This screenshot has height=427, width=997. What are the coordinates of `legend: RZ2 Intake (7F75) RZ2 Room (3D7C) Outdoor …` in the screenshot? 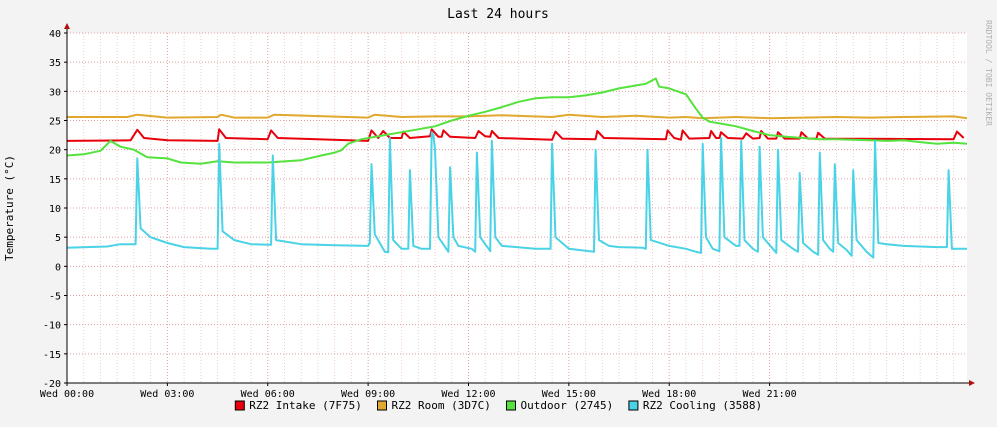 It's located at (498, 405).